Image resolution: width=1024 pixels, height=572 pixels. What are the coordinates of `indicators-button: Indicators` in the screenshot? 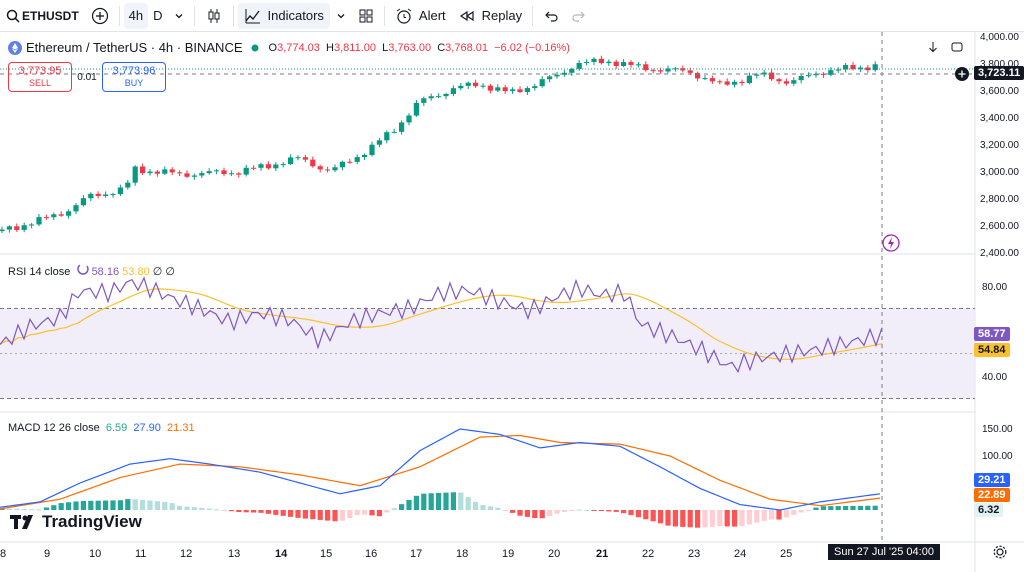 It's located at (283, 15).